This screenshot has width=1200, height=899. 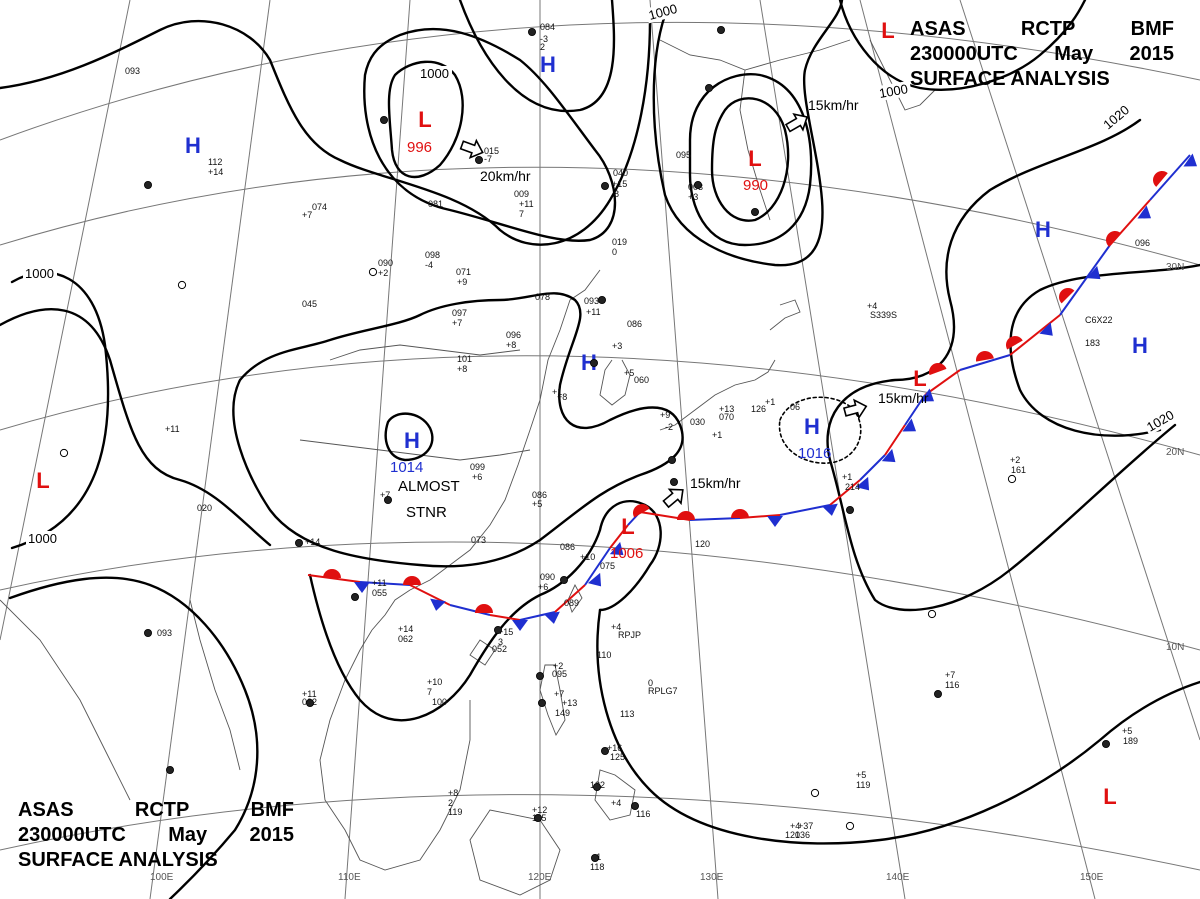 What do you see at coordinates (619, 184) in the screenshot?
I see `station-value: +15` at bounding box center [619, 184].